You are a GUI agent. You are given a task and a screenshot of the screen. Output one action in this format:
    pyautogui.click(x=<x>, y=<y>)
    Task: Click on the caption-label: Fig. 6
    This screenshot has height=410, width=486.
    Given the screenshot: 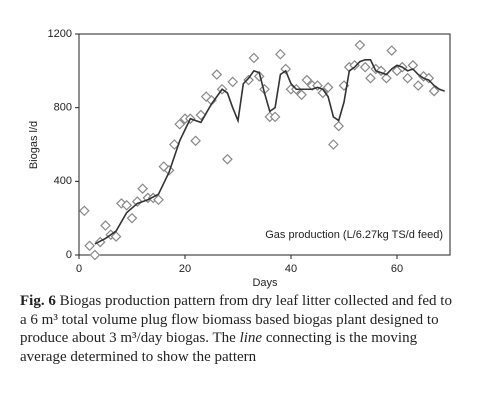 What is the action you would take?
    pyautogui.click(x=38, y=301)
    